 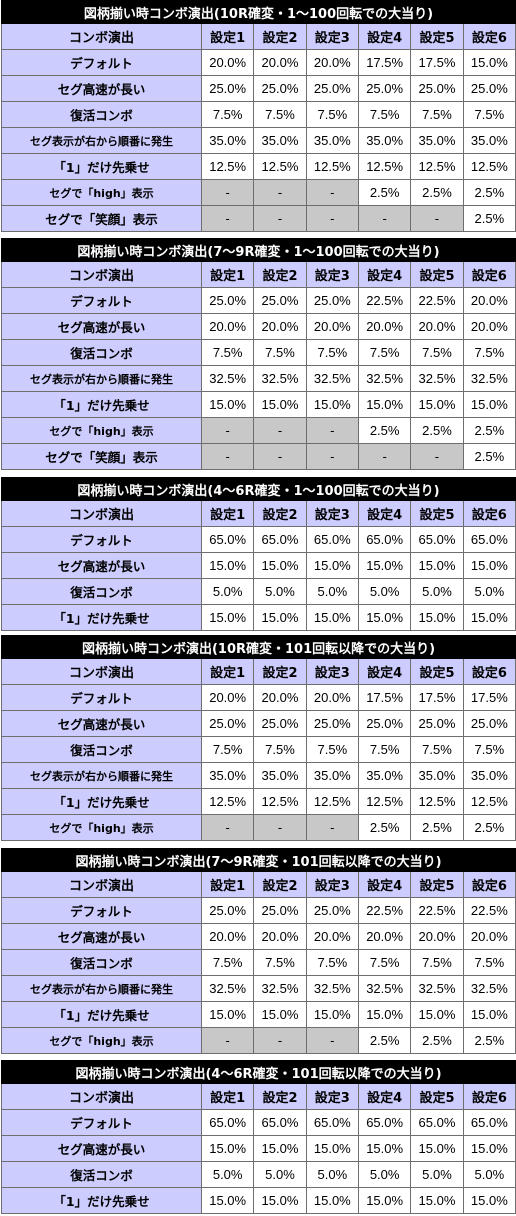 What do you see at coordinates (101, 456) in the screenshot?
I see `row-label: セグで「笑顔」表示` at bounding box center [101, 456].